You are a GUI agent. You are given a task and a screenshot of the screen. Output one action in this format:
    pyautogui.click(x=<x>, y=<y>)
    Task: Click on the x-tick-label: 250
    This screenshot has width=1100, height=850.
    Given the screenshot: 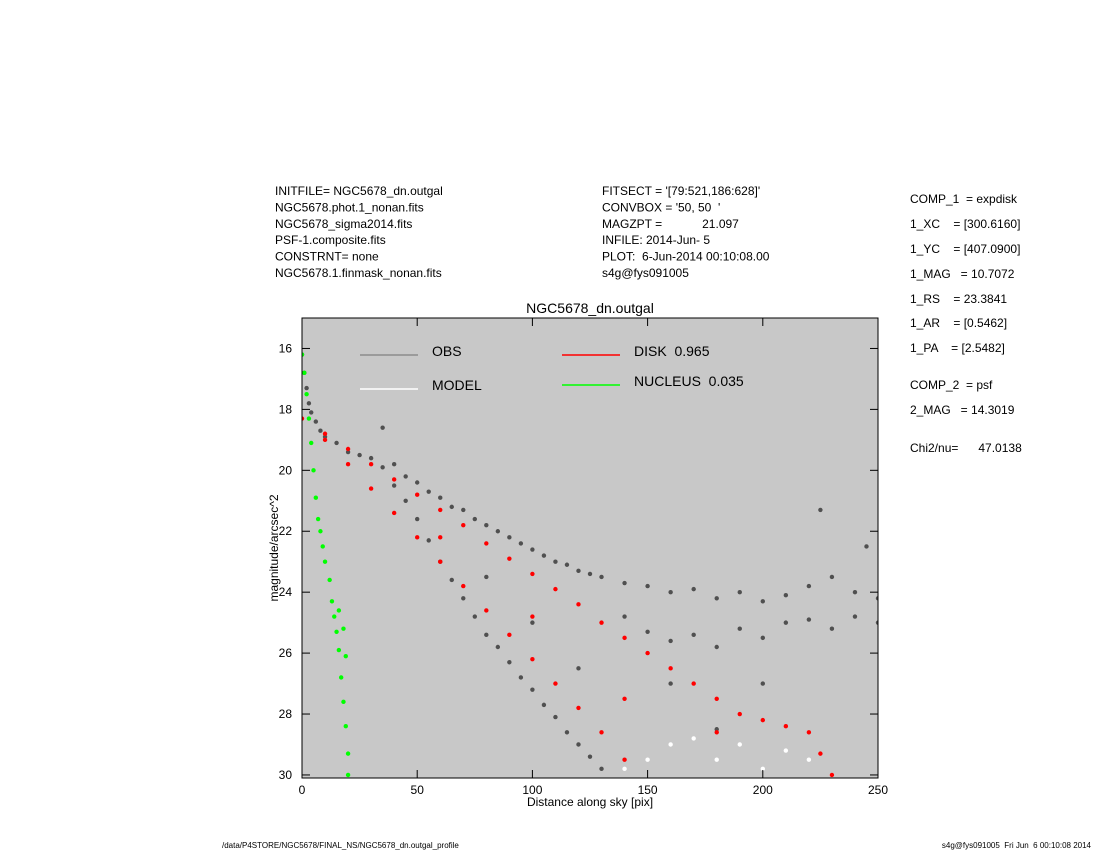 What is the action you would take?
    pyautogui.click(x=878, y=790)
    